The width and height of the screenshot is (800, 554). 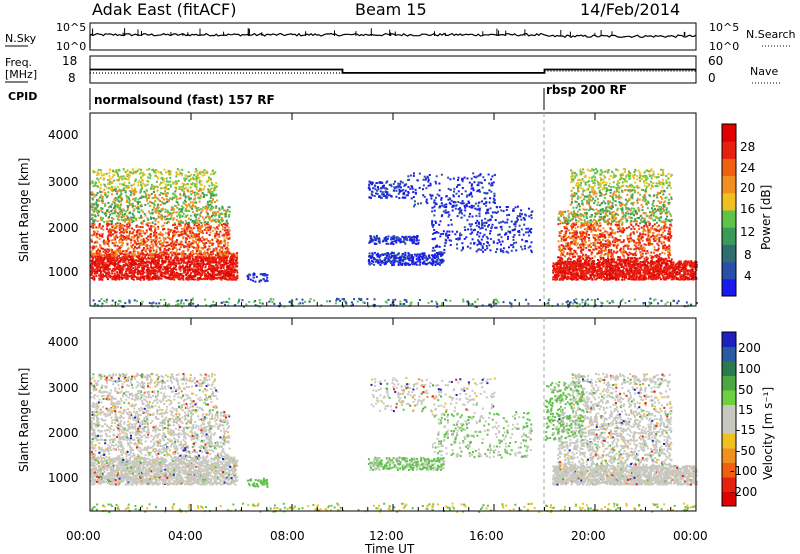 I want to click on nave-label: Nave, so click(x=764, y=71).